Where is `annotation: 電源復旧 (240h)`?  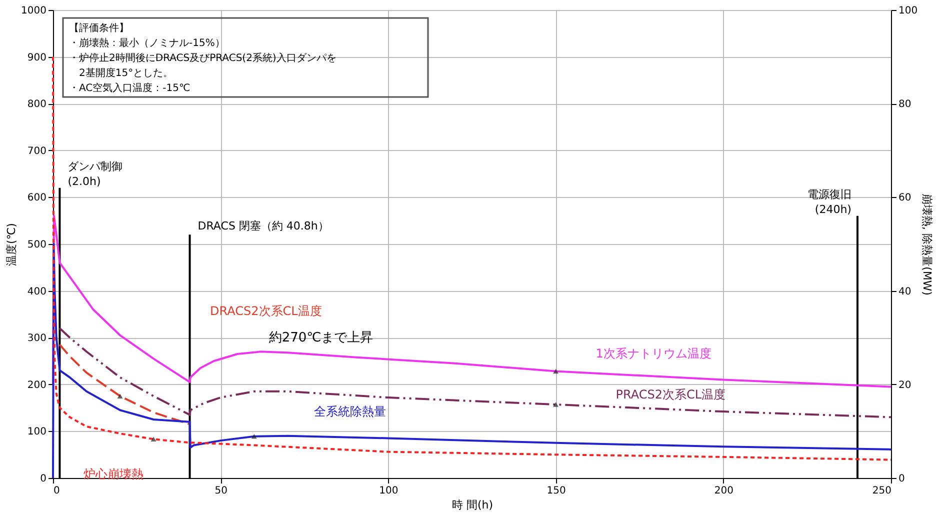
annotation: 電源復旧 (240h) is located at coordinates (829, 202).